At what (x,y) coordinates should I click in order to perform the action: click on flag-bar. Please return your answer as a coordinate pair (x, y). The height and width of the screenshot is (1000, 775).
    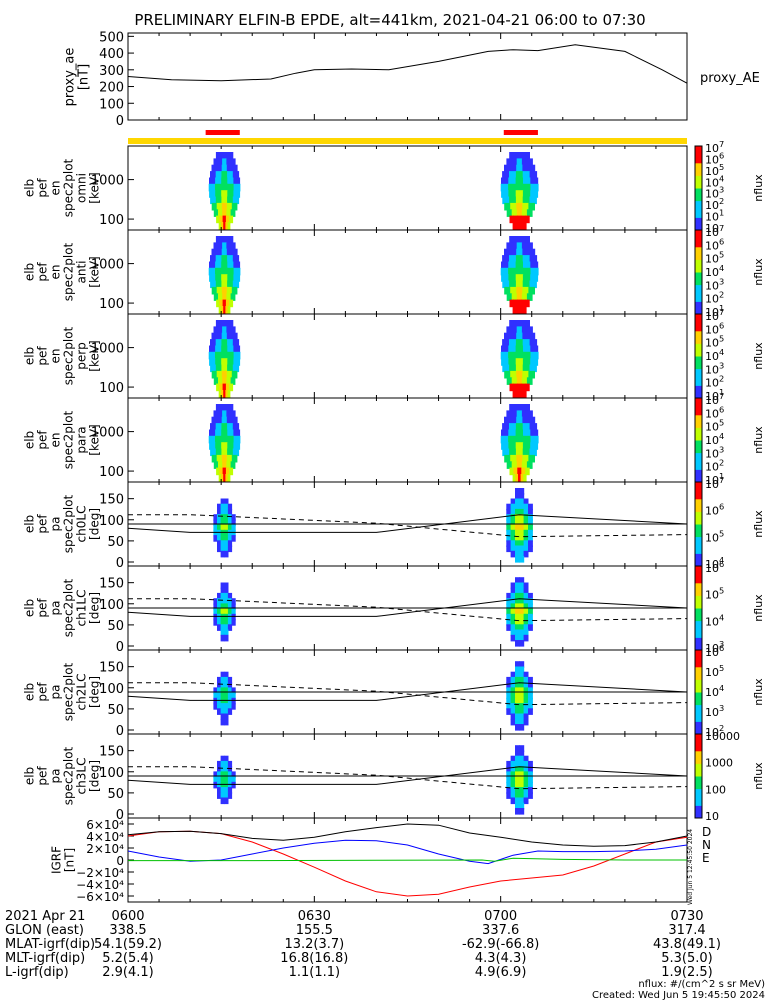
    Looking at the image, I should click on (407, 137).